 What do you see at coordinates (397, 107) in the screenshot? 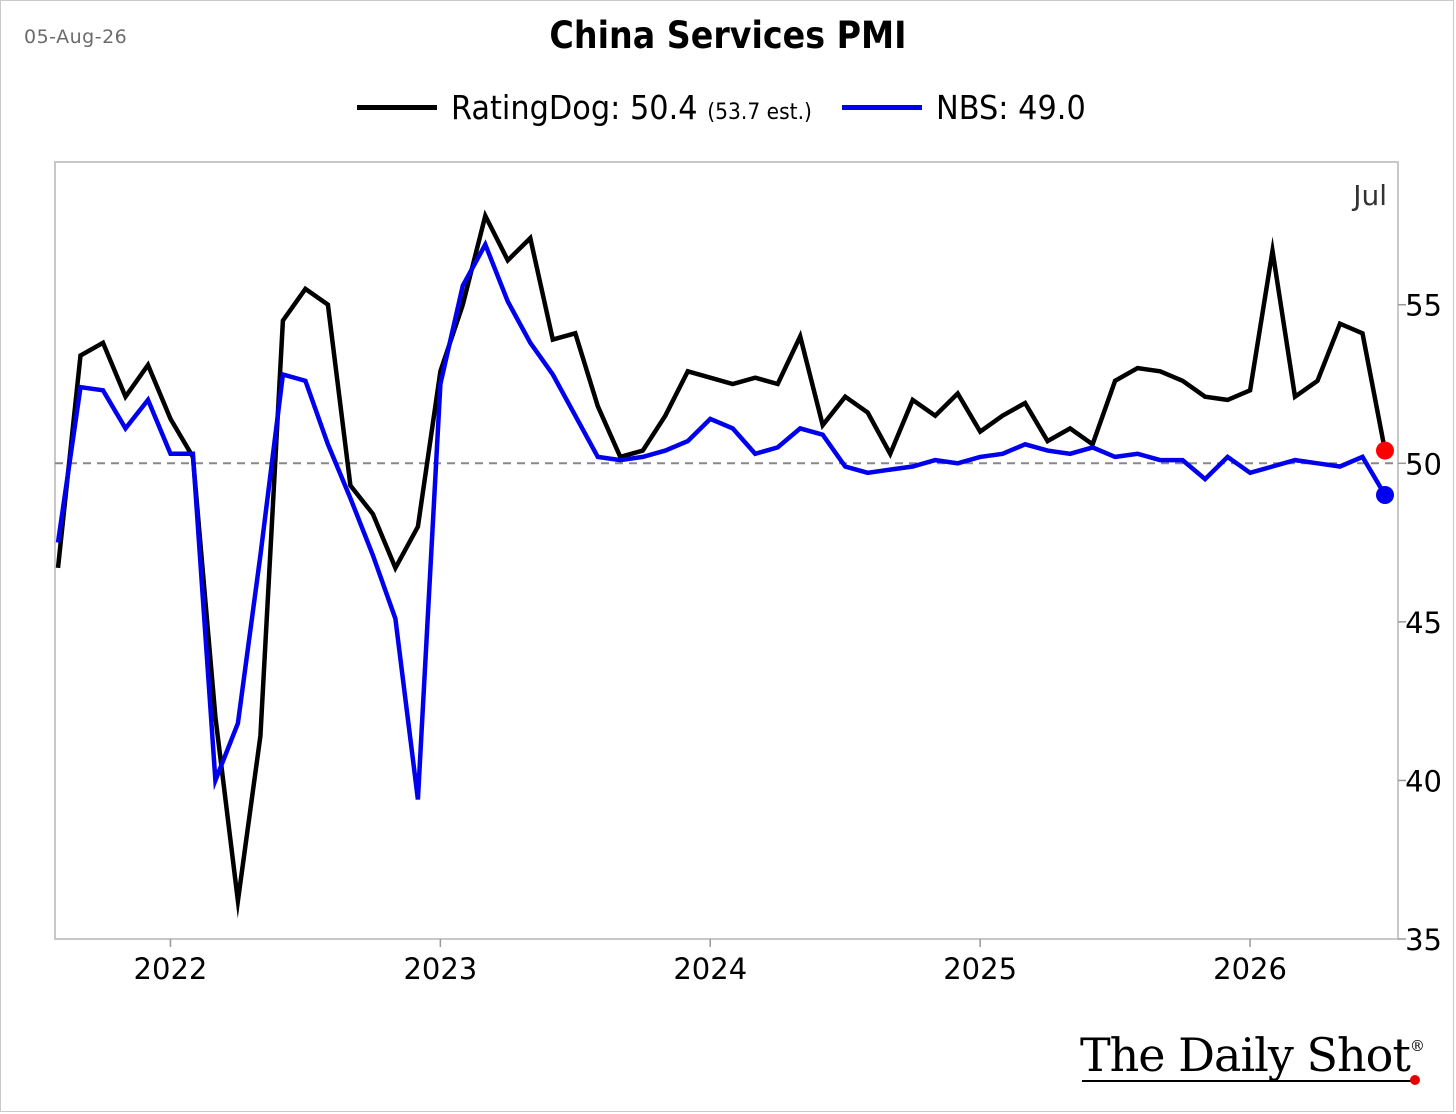
I see `legend-swatch-ratingdog` at bounding box center [397, 107].